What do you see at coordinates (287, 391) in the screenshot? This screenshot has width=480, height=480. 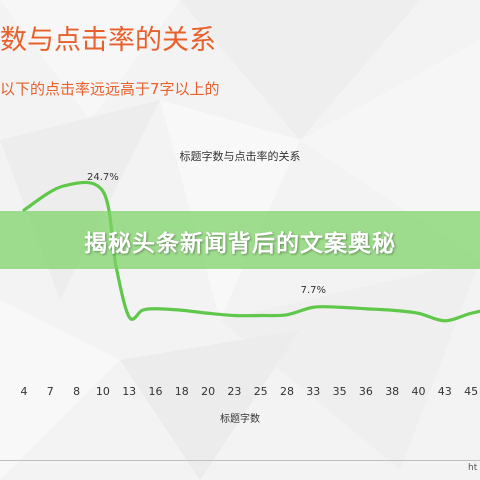 I see `x-tick-label: 28` at bounding box center [287, 391].